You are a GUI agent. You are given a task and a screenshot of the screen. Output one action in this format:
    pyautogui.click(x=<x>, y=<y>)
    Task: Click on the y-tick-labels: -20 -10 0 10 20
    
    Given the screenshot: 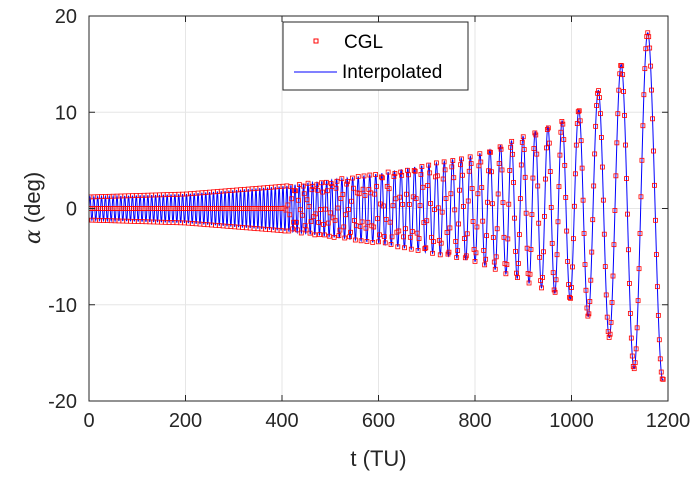 What is the action you would take?
    pyautogui.click(x=62, y=209)
    